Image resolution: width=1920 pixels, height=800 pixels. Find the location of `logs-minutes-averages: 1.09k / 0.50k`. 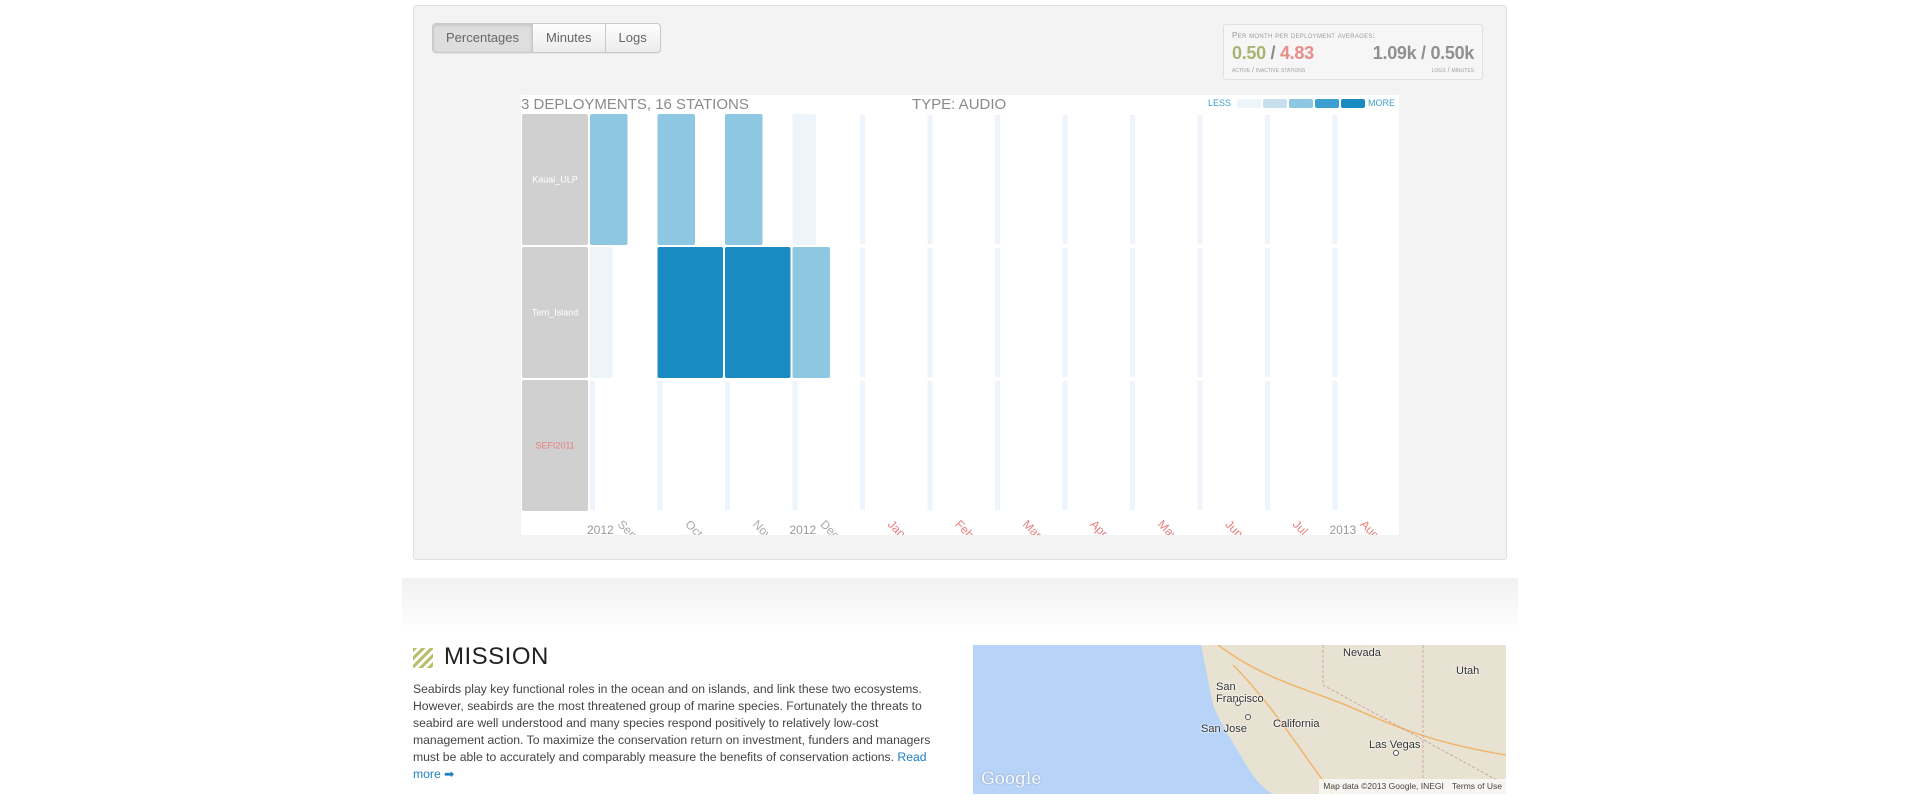

logs-minutes-averages: 1.09k / 0.50k is located at coordinates (1423, 53).